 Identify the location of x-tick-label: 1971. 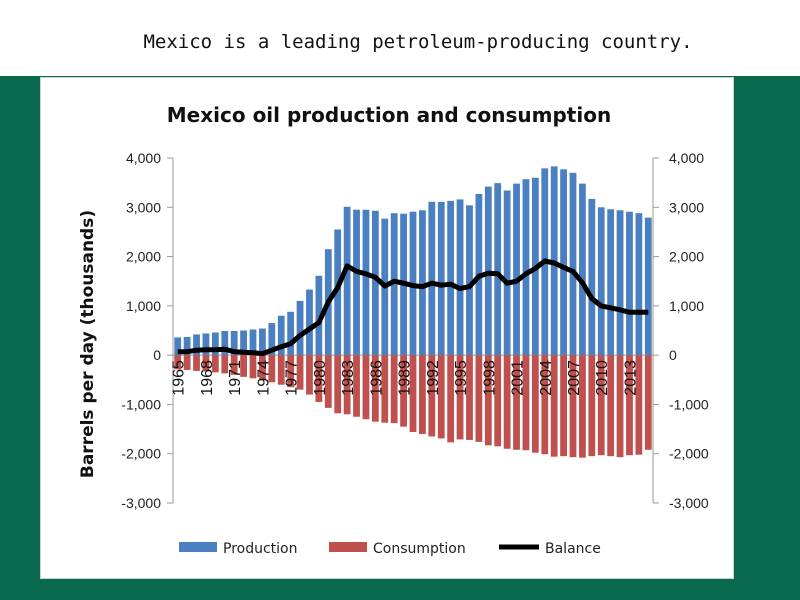
(235, 378).